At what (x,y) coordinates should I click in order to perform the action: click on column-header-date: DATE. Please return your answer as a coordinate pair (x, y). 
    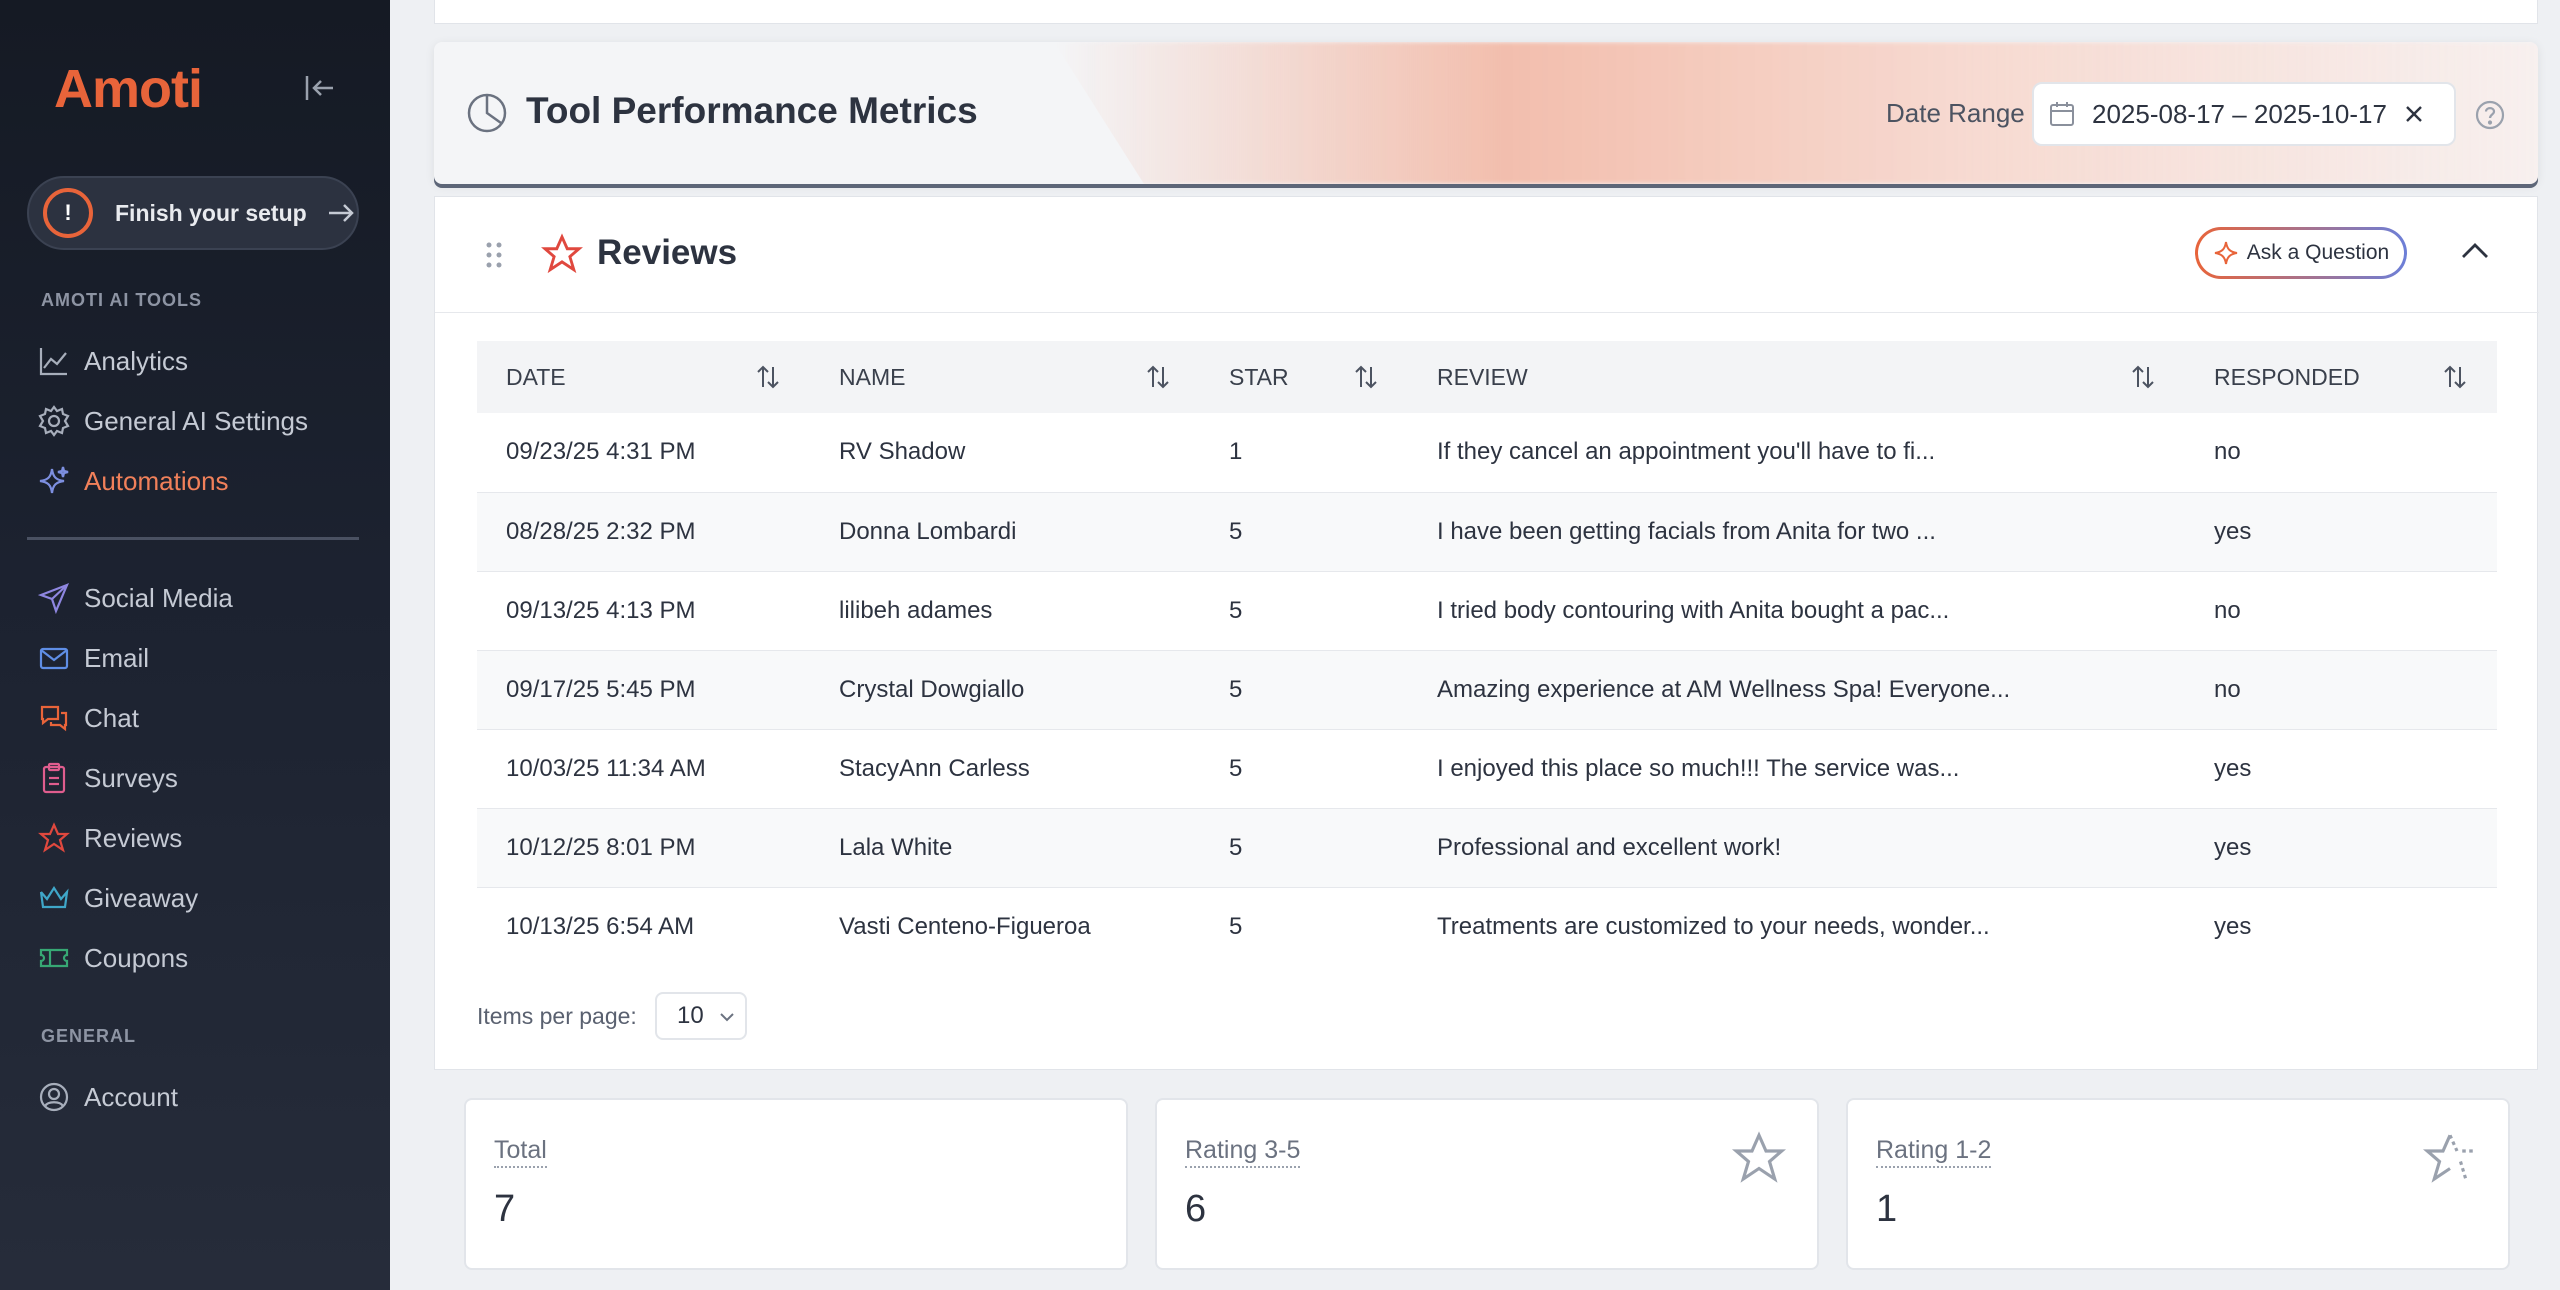
    Looking at the image, I should click on (643, 377).